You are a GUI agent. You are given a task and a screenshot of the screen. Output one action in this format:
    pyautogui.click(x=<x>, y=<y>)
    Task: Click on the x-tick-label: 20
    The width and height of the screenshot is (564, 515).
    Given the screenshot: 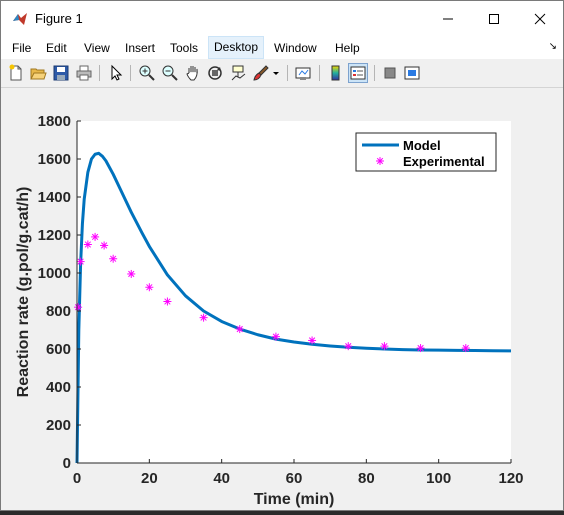 What is the action you would take?
    pyautogui.click(x=149, y=478)
    